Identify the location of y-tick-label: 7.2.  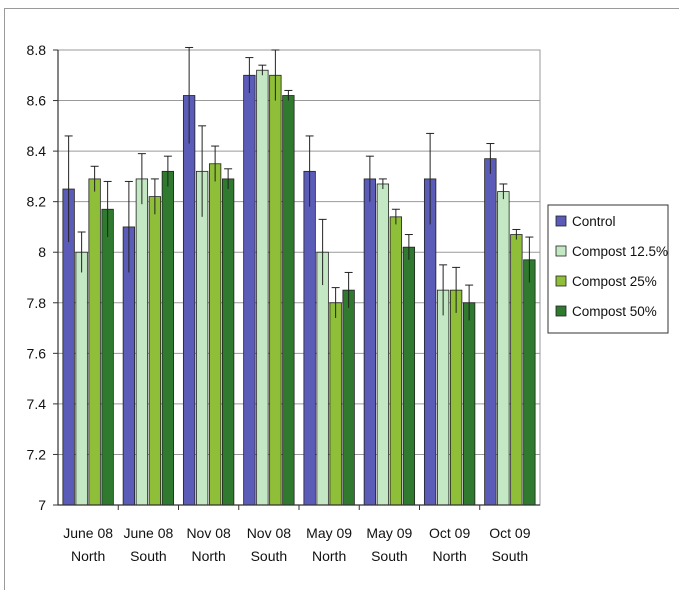
(37, 454).